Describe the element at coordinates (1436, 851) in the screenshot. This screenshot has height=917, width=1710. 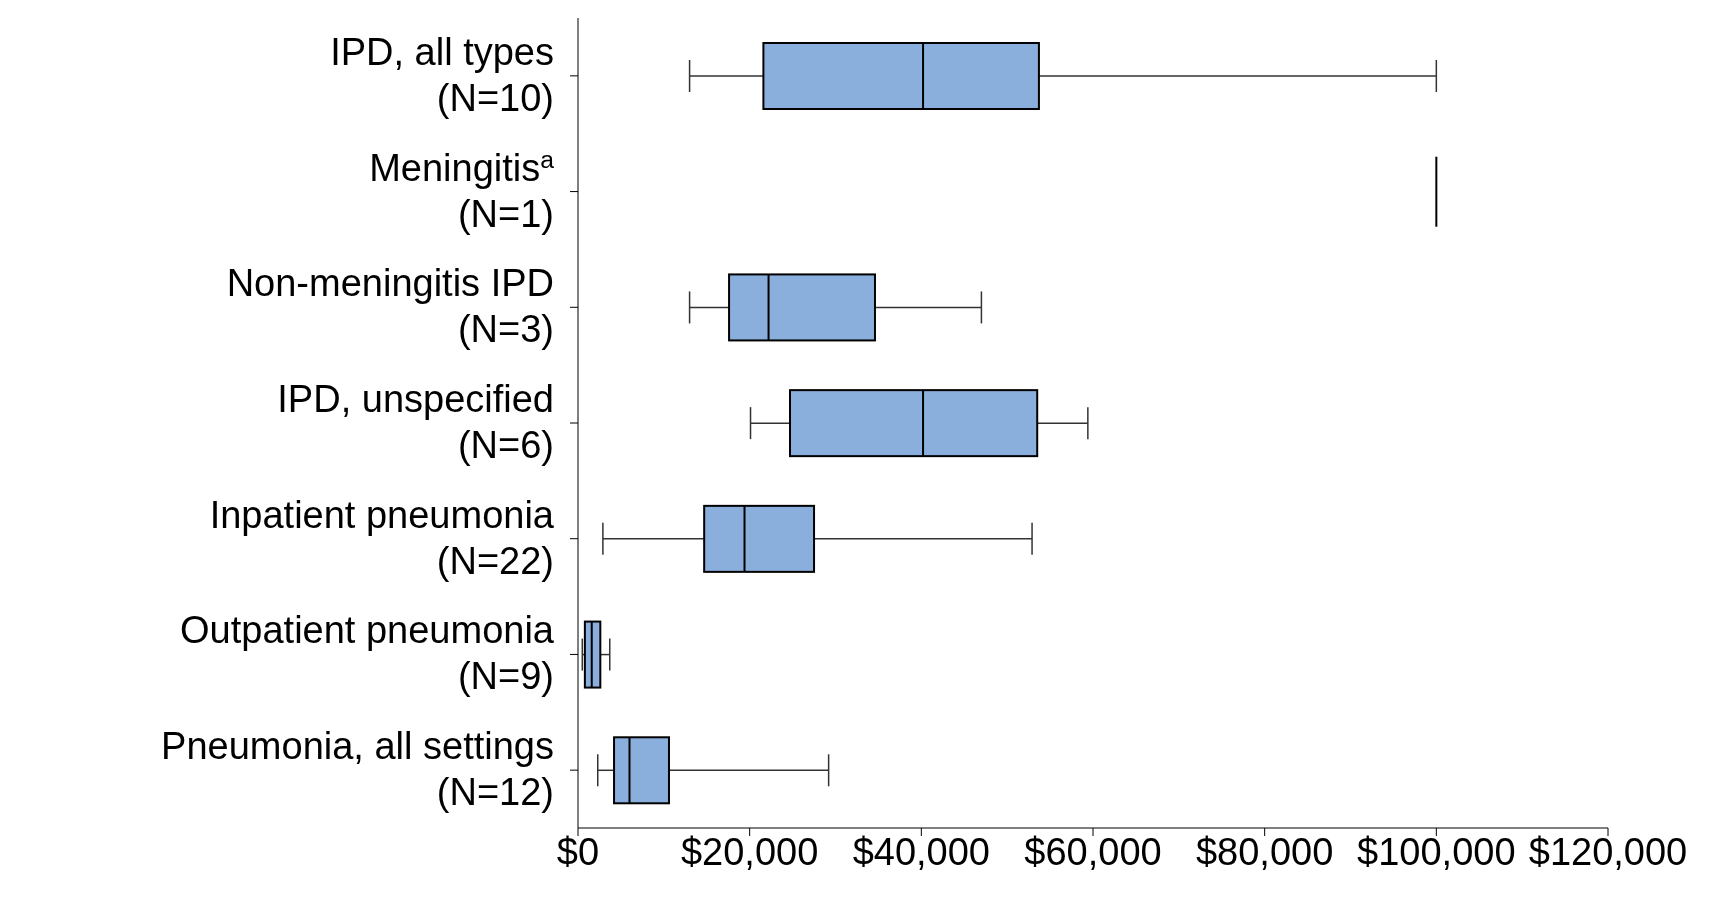
I see `x-tick-label: $100,000` at that location.